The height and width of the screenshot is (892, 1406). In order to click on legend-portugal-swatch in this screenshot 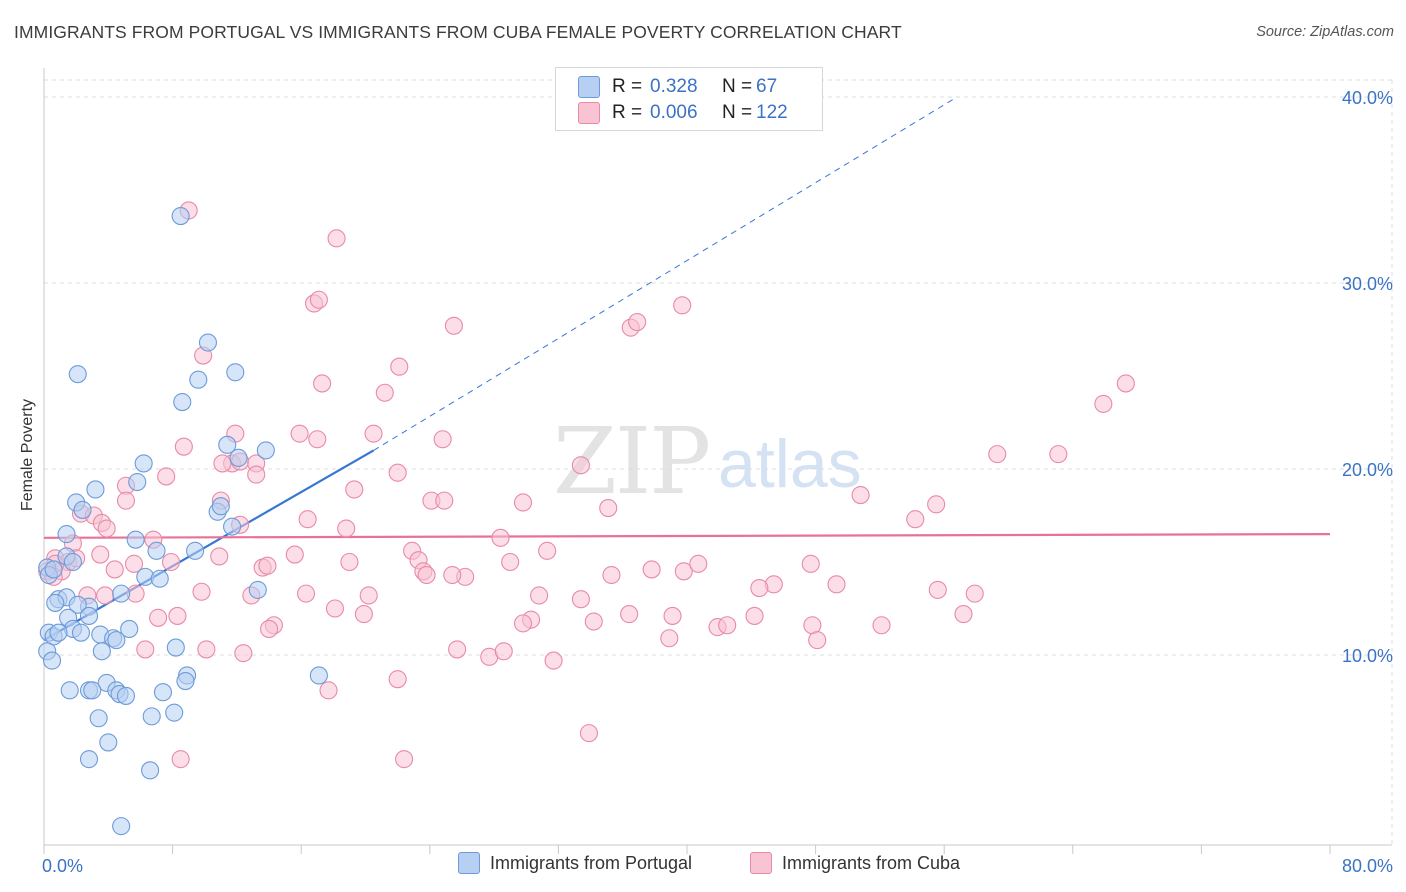, I will do `click(469, 863)`.